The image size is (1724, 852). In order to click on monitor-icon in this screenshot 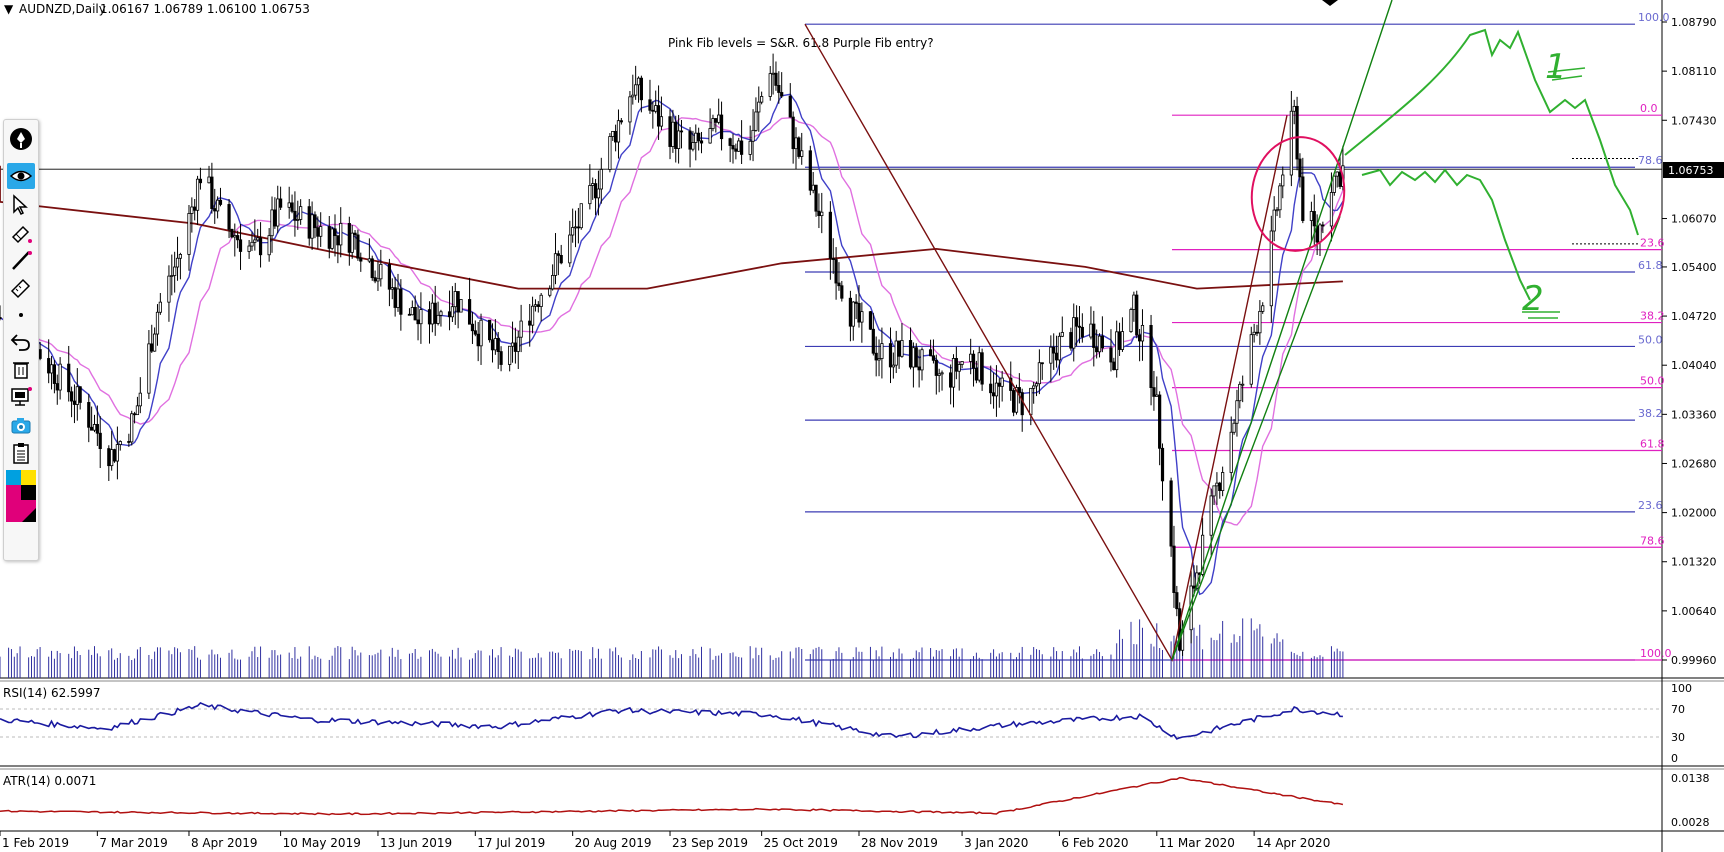, I will do `click(21, 397)`.